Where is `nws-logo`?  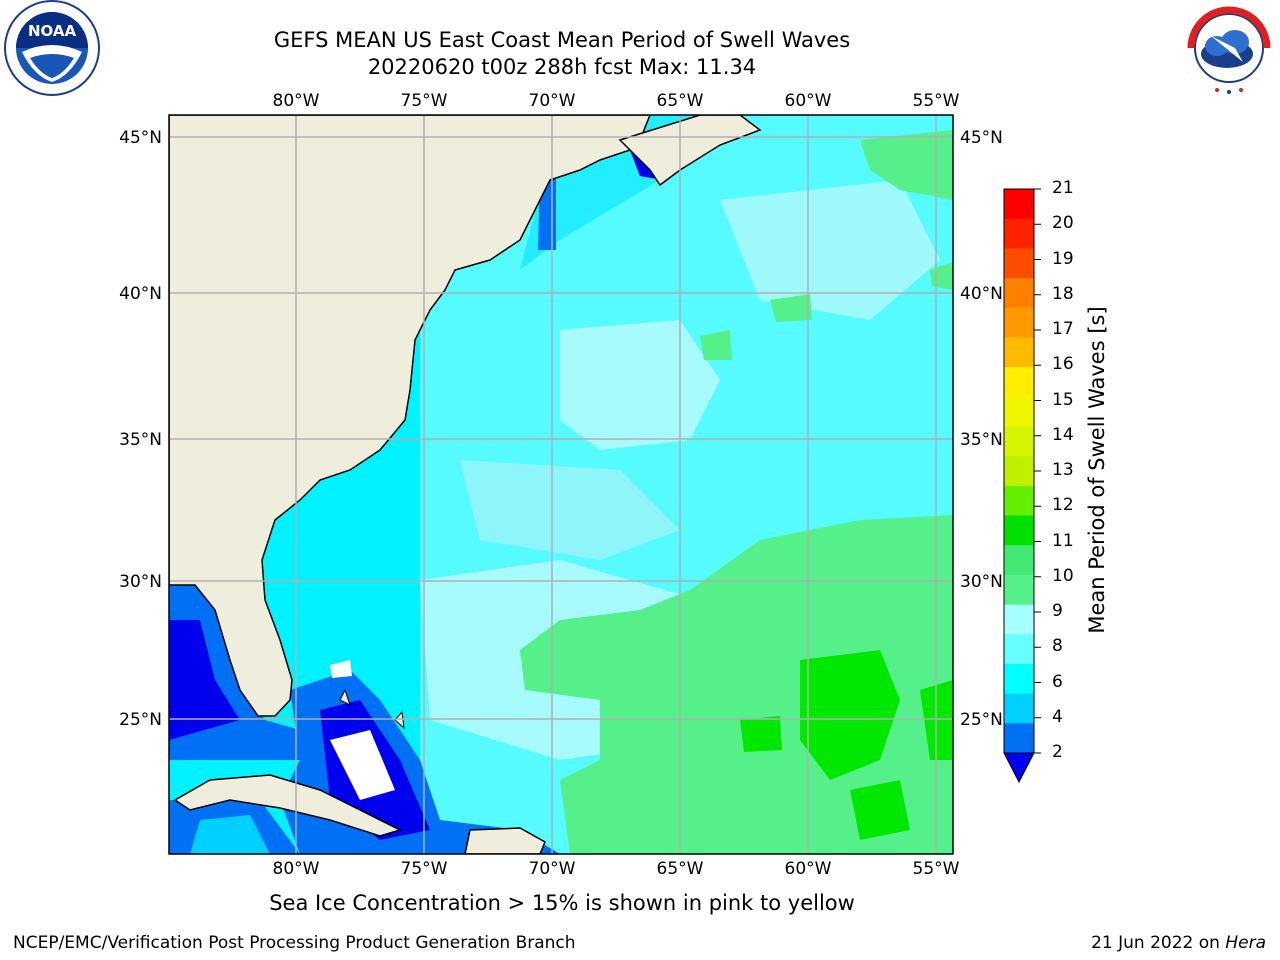
nws-logo is located at coordinates (1229, 48).